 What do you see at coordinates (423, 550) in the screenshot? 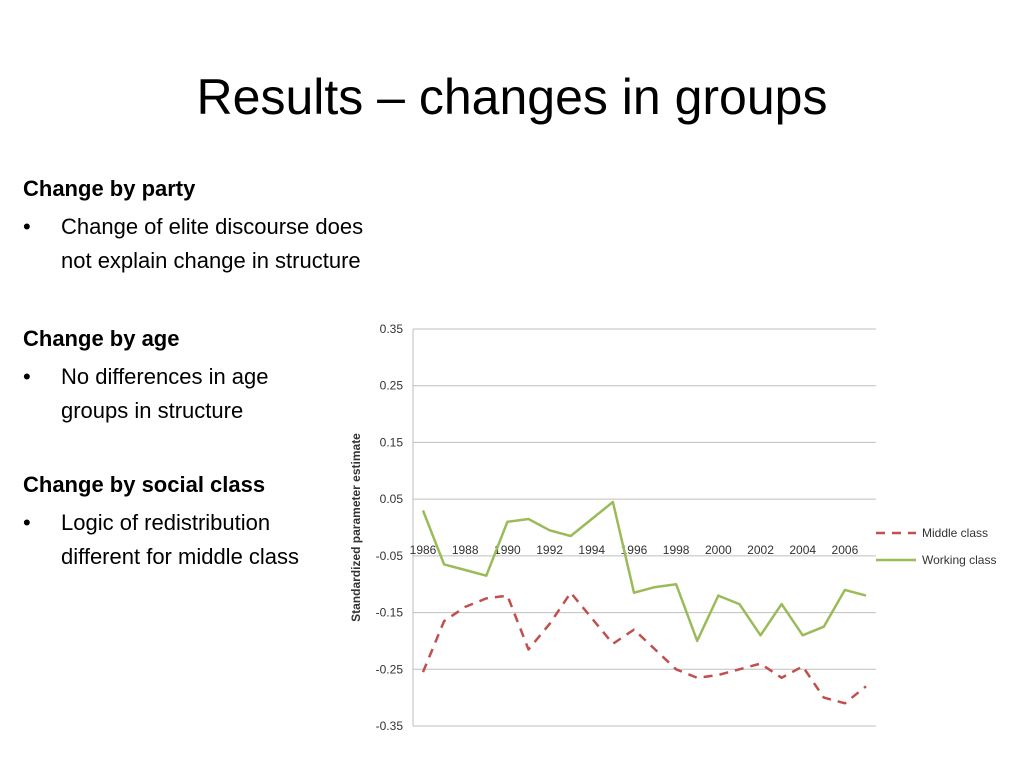
I see `x-tick-label: 1986` at bounding box center [423, 550].